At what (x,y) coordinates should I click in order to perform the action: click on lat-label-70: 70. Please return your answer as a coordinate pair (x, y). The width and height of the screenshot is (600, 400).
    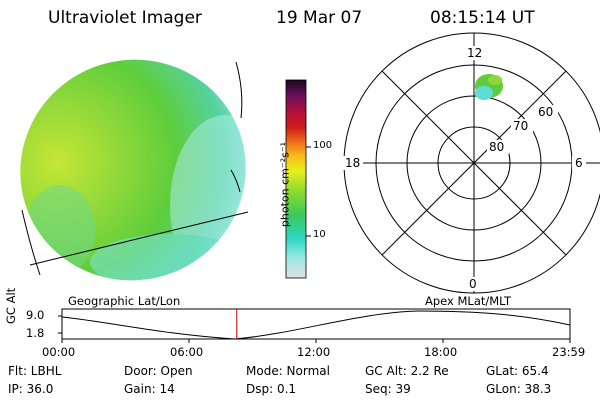
    Looking at the image, I should click on (521, 126).